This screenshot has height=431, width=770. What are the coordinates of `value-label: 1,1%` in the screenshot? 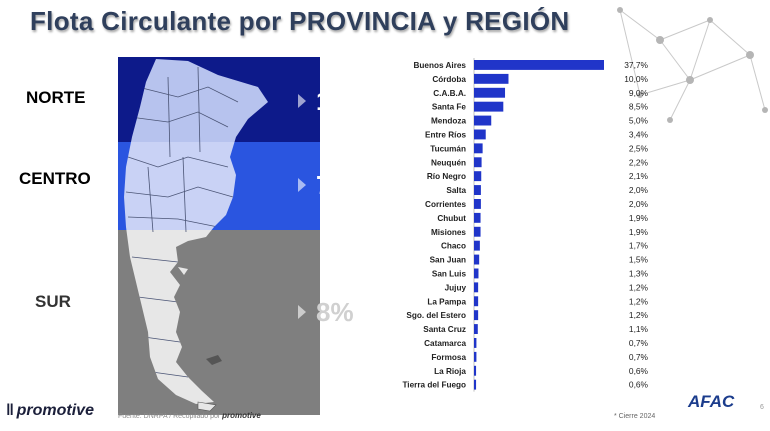 It's located at (639, 329).